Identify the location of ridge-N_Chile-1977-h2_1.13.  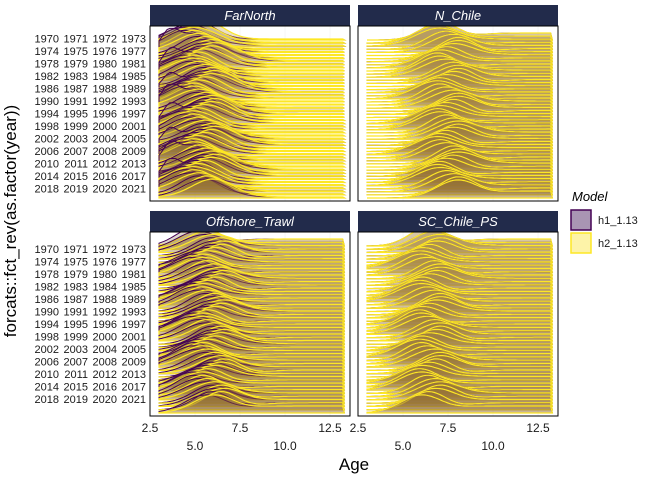
(460, 53).